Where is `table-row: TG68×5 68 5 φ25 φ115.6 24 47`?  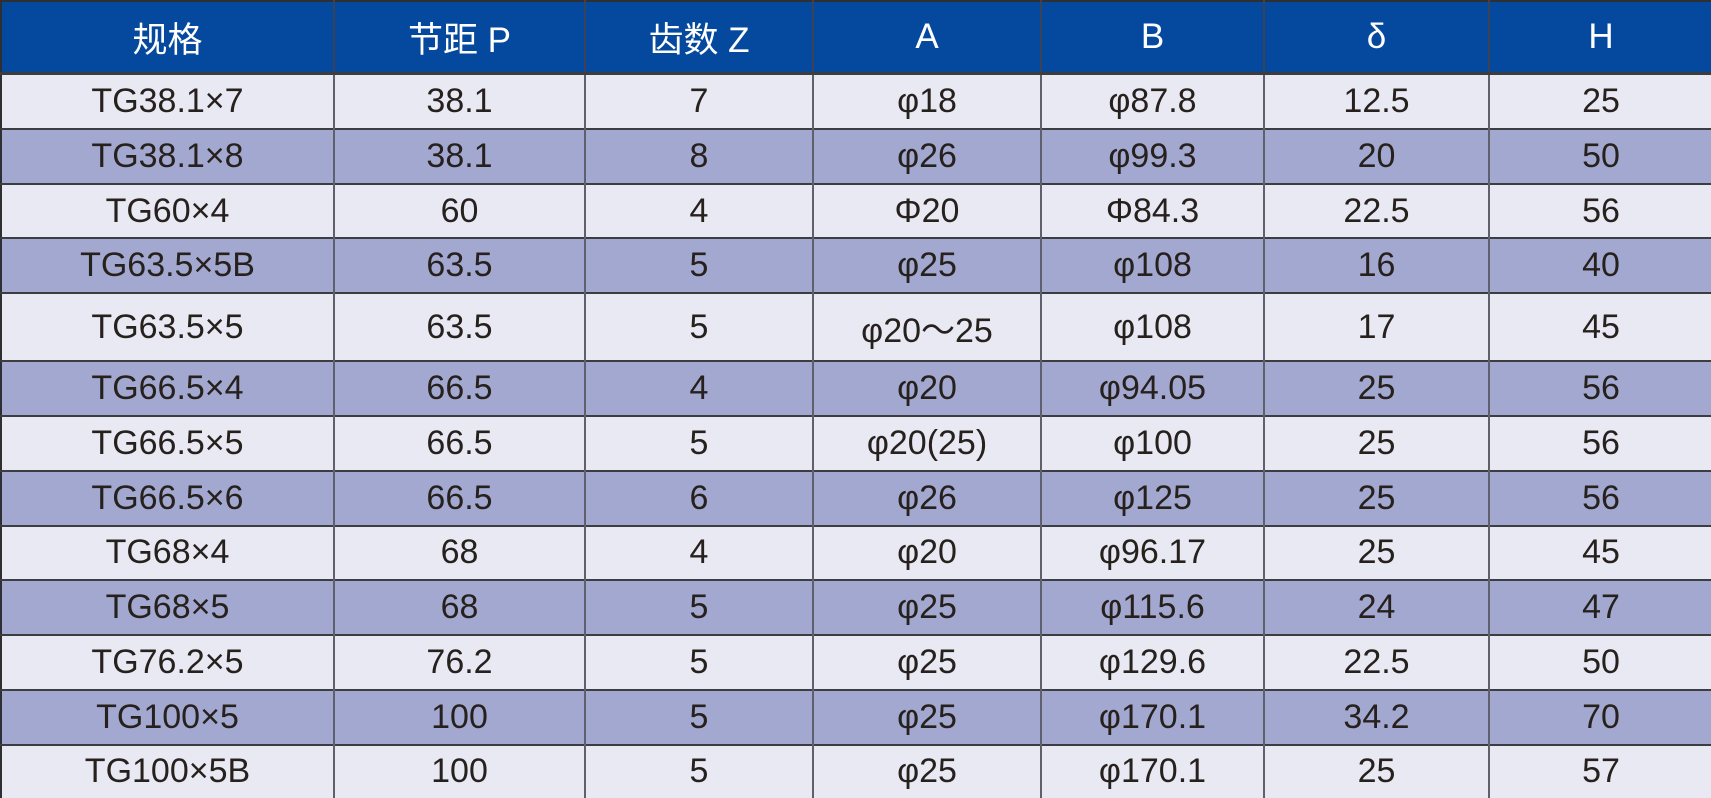
table-row: TG68×5 68 5 φ25 φ115.6 24 47 is located at coordinates (856, 607).